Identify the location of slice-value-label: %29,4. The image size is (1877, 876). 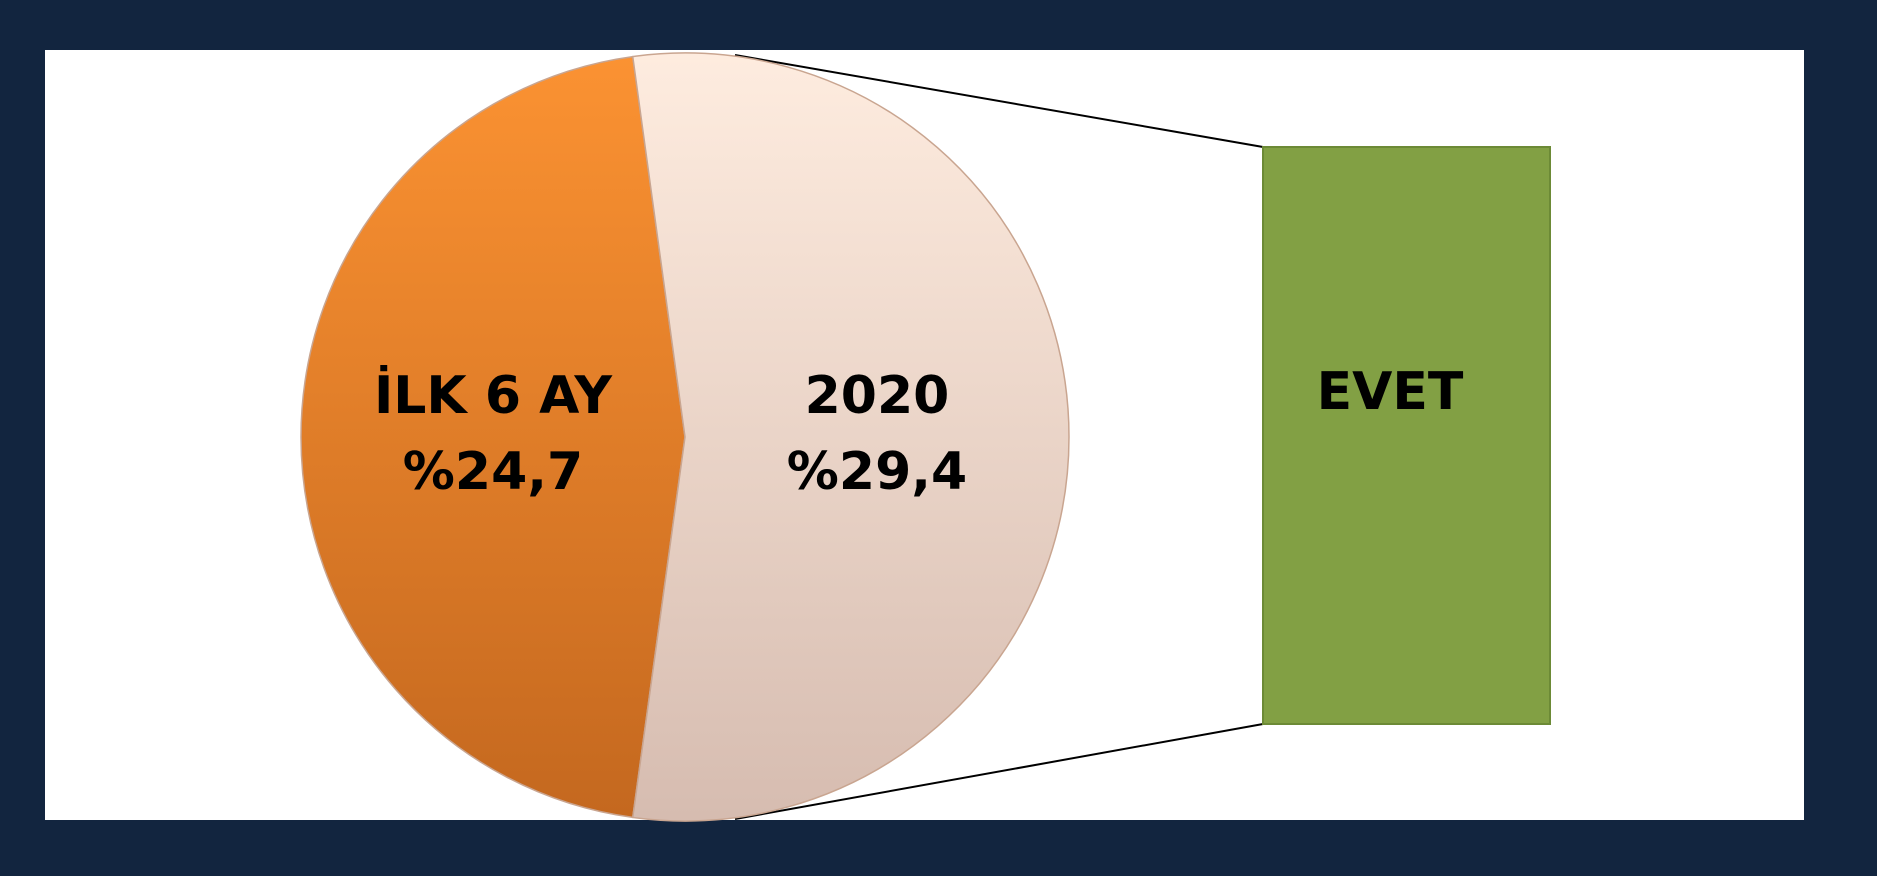
(877, 472).